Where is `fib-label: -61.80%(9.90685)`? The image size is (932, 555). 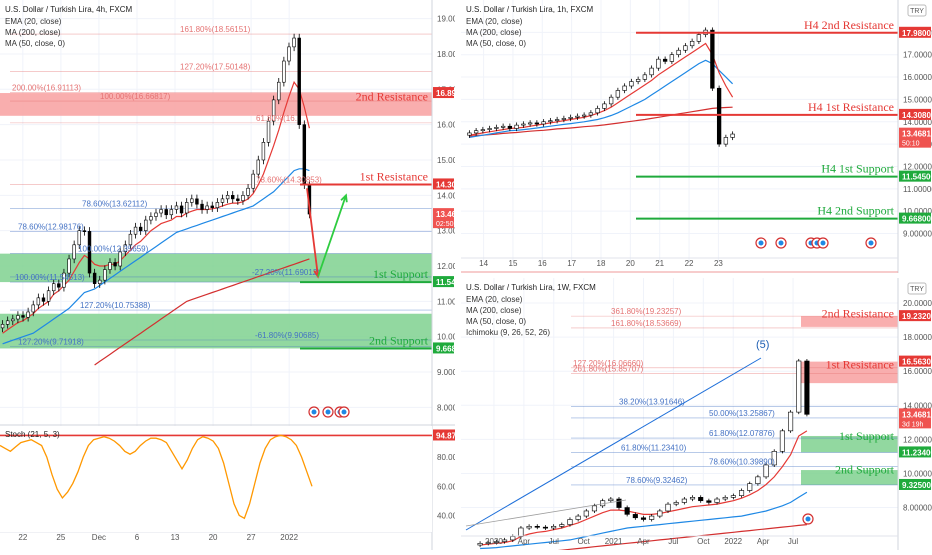
fib-label: -61.80%(9.90685) is located at coordinates (287, 335).